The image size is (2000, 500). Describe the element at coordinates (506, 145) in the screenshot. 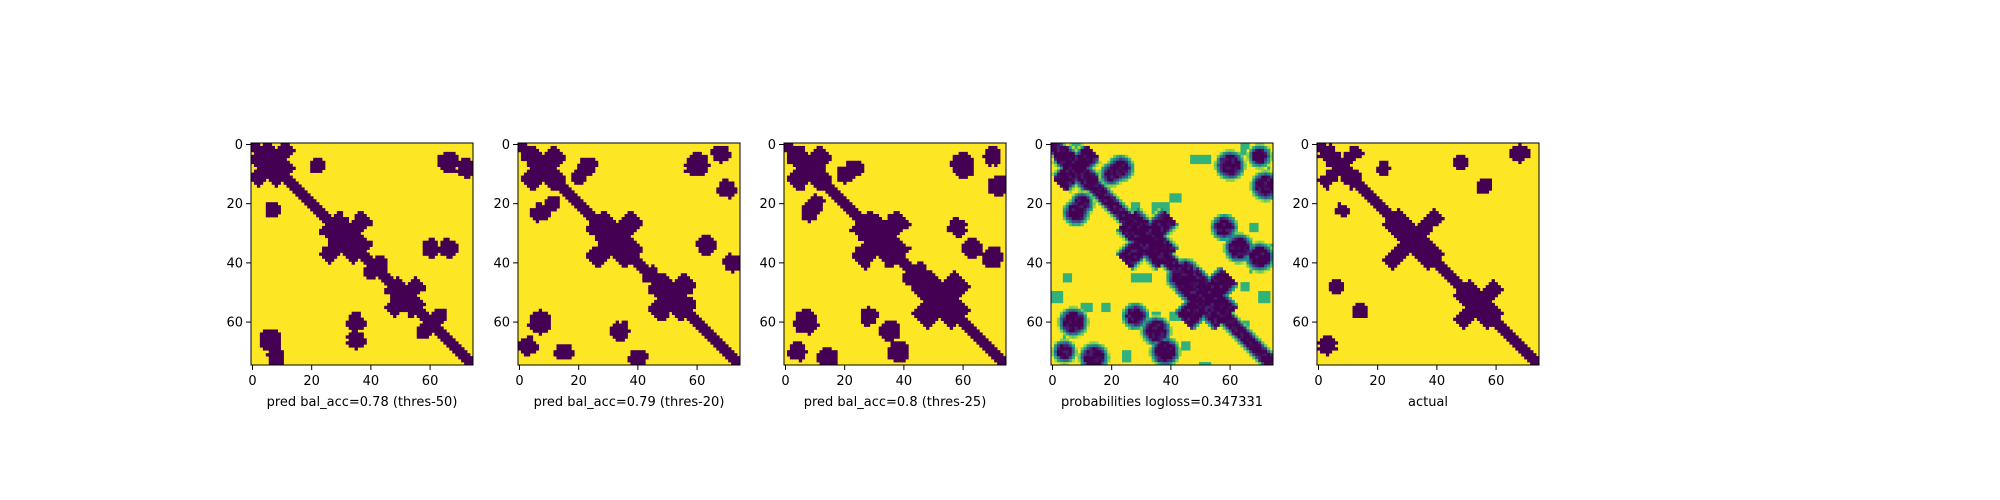

I see `y-tick-label: 0` at that location.